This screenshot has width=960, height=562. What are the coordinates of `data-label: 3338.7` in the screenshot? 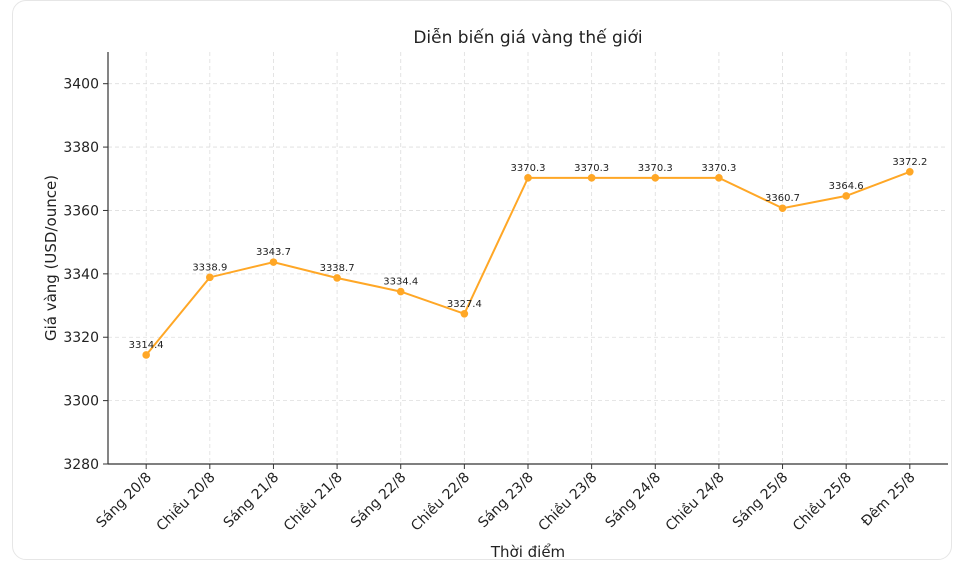 It's located at (337, 268).